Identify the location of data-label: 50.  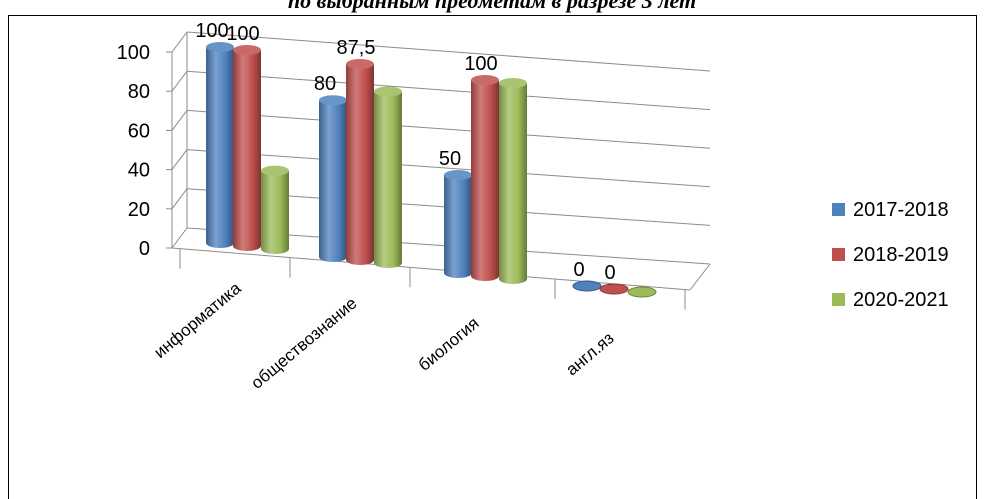
(450, 159).